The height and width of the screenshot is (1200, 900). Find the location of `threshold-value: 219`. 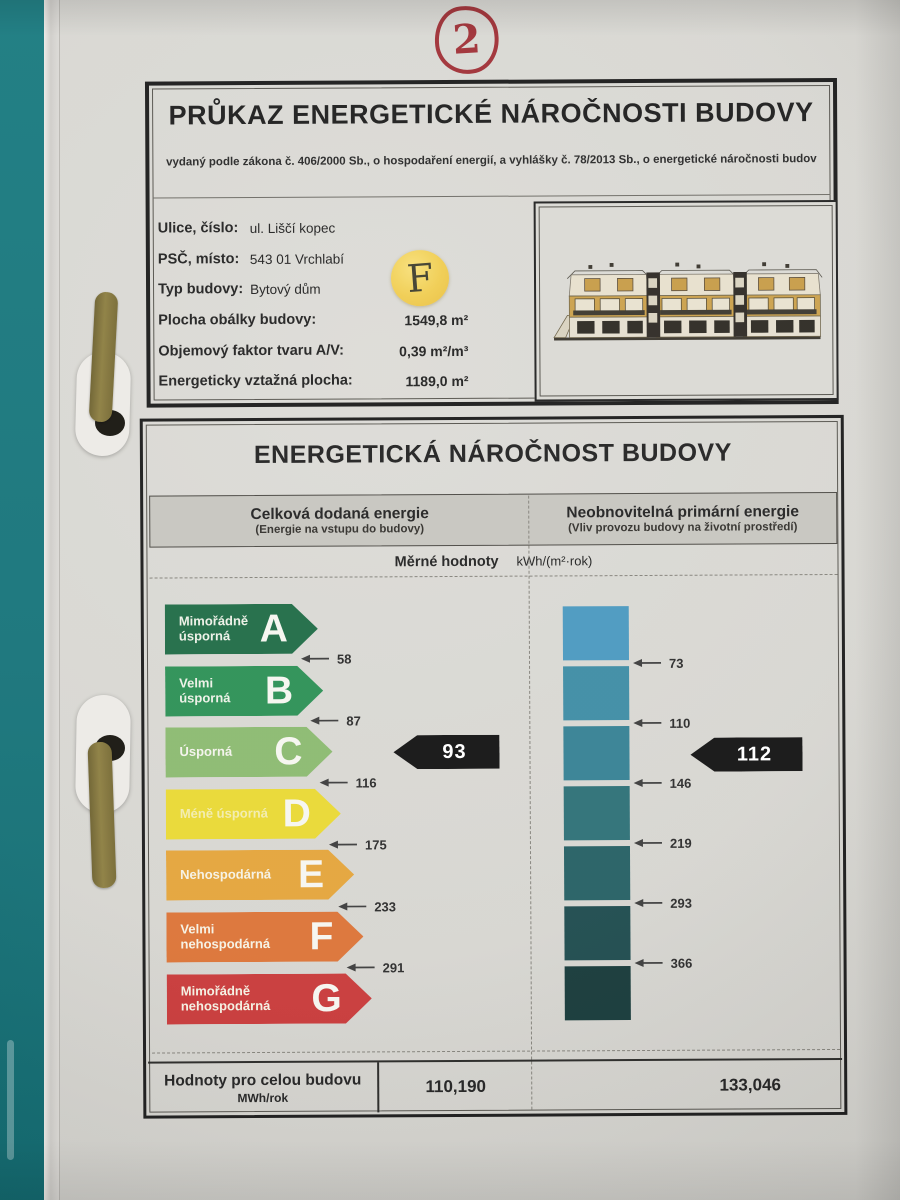

threshold-value: 219 is located at coordinates (680, 843).